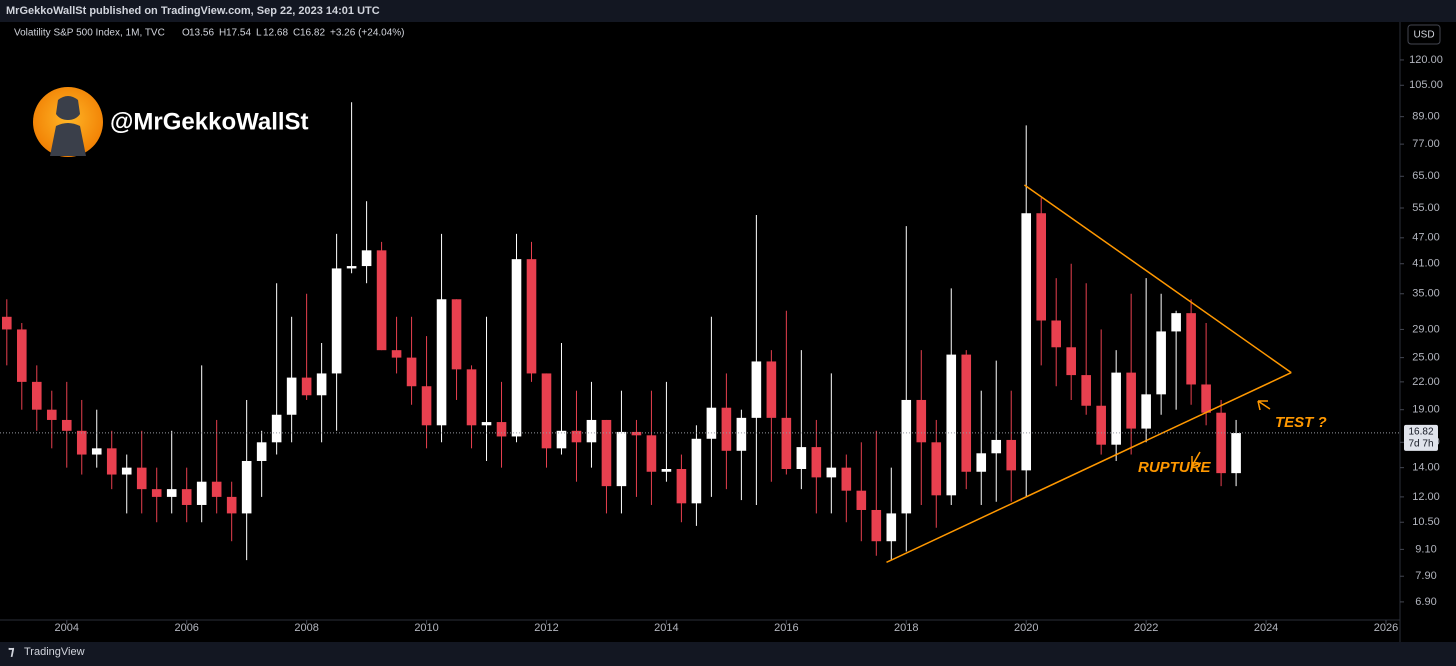 This screenshot has height=666, width=1456. What do you see at coordinates (1425, 549) in the screenshot?
I see `y-tick-label: 9.10` at bounding box center [1425, 549].